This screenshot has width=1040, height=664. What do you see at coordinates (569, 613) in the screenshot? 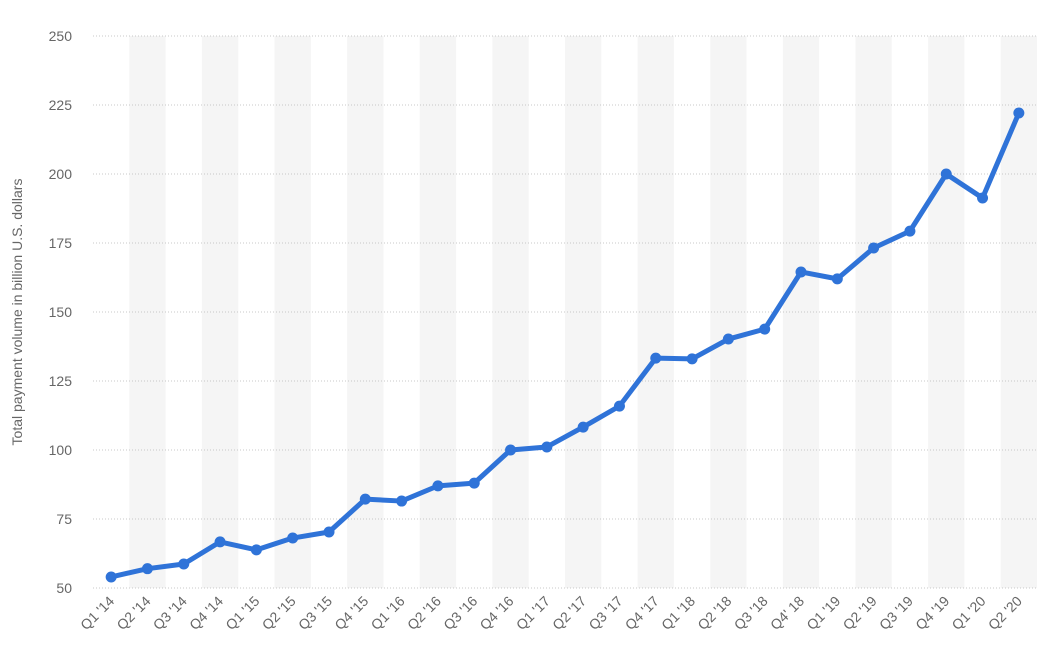
I see `x-tick-label: Q2 '17` at bounding box center [569, 613].